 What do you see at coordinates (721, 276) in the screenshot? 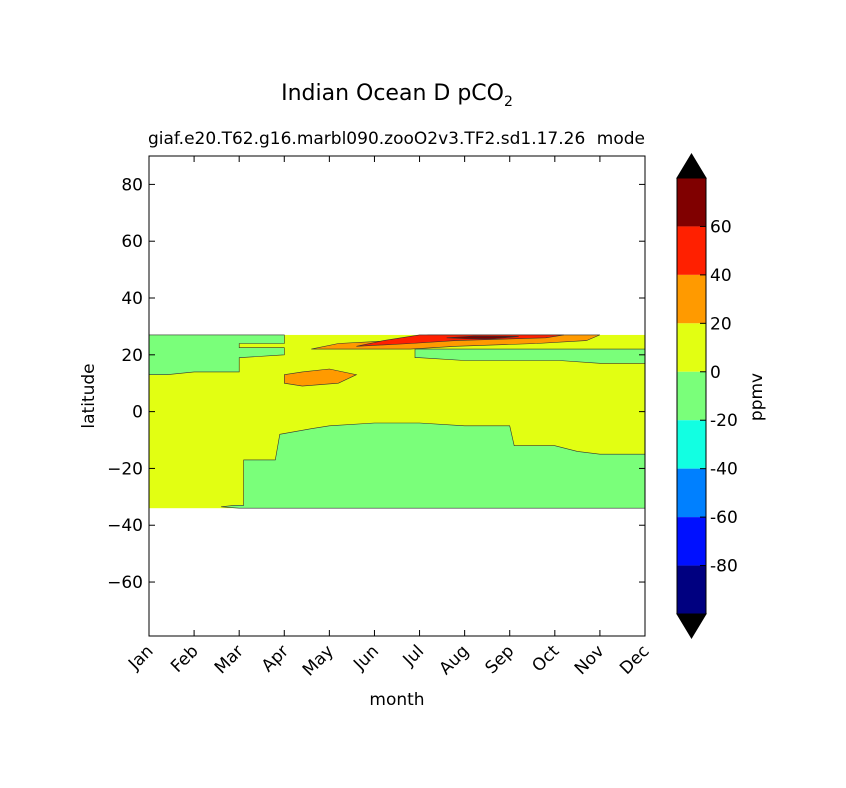
I see `colorbar-tick-label: 40` at bounding box center [721, 276].